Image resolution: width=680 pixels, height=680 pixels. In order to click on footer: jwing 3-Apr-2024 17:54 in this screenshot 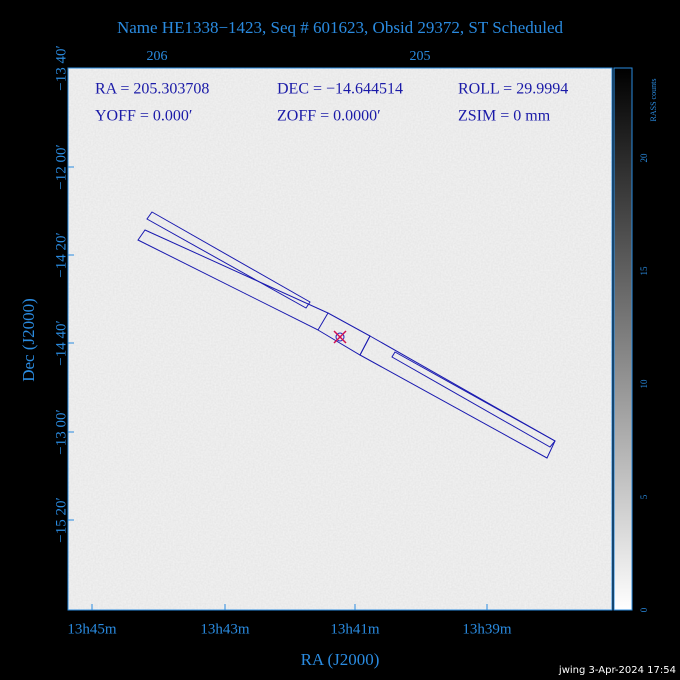, I will do `click(617, 670)`.